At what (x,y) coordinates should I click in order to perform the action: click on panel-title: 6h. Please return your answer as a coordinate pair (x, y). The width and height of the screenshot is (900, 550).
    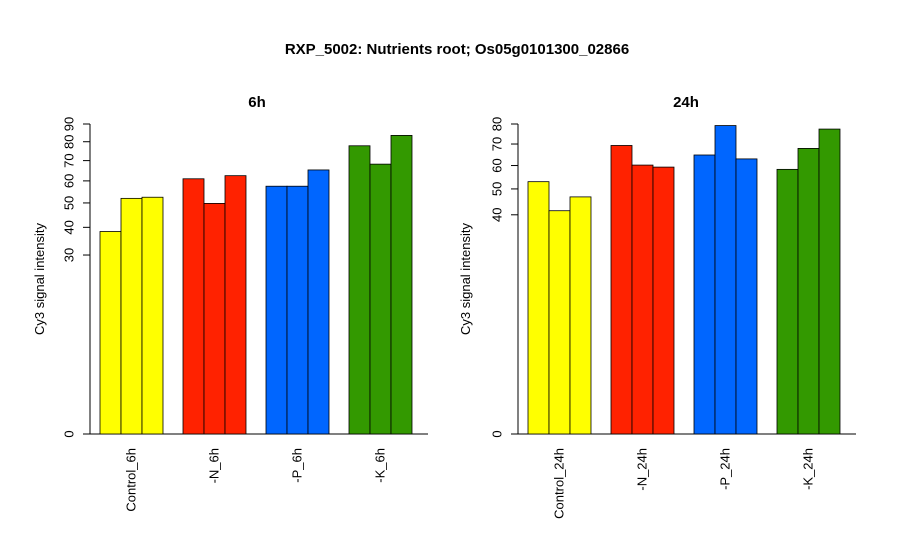
    Looking at the image, I should click on (257, 102).